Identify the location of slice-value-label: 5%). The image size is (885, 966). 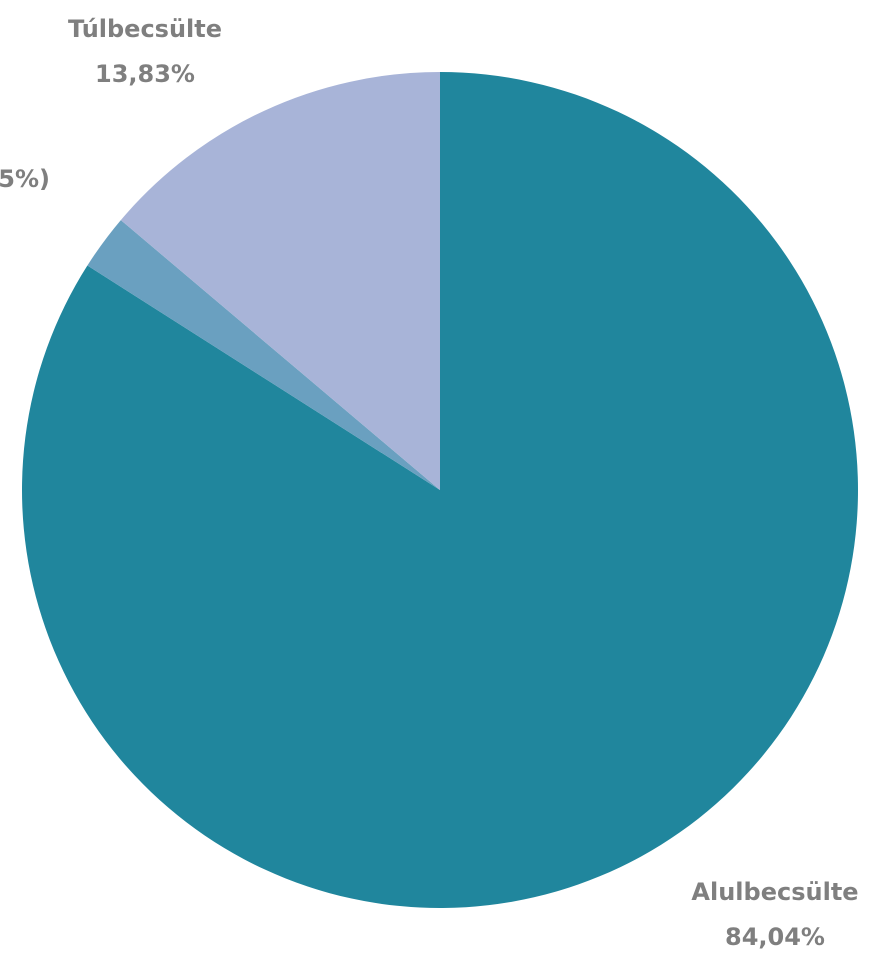
(25, 179).